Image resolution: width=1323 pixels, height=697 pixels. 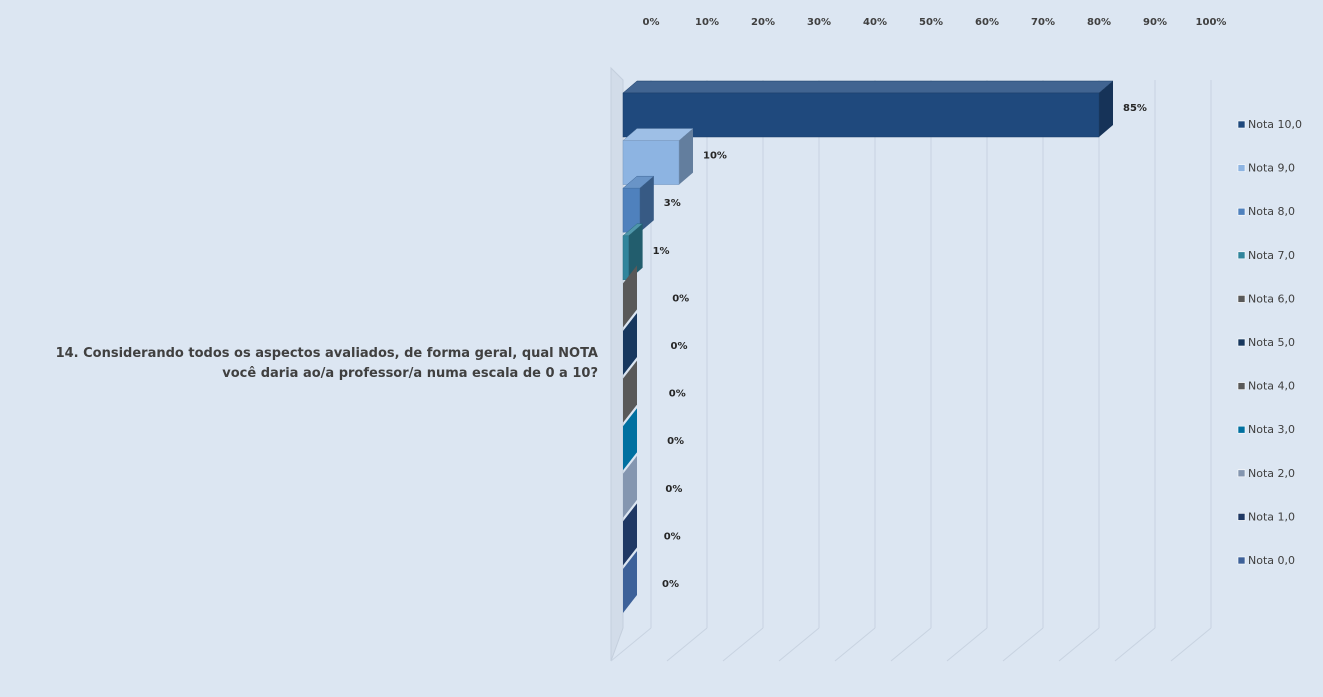 What do you see at coordinates (1211, 22) in the screenshot?
I see `x-tick-label: 100%` at bounding box center [1211, 22].